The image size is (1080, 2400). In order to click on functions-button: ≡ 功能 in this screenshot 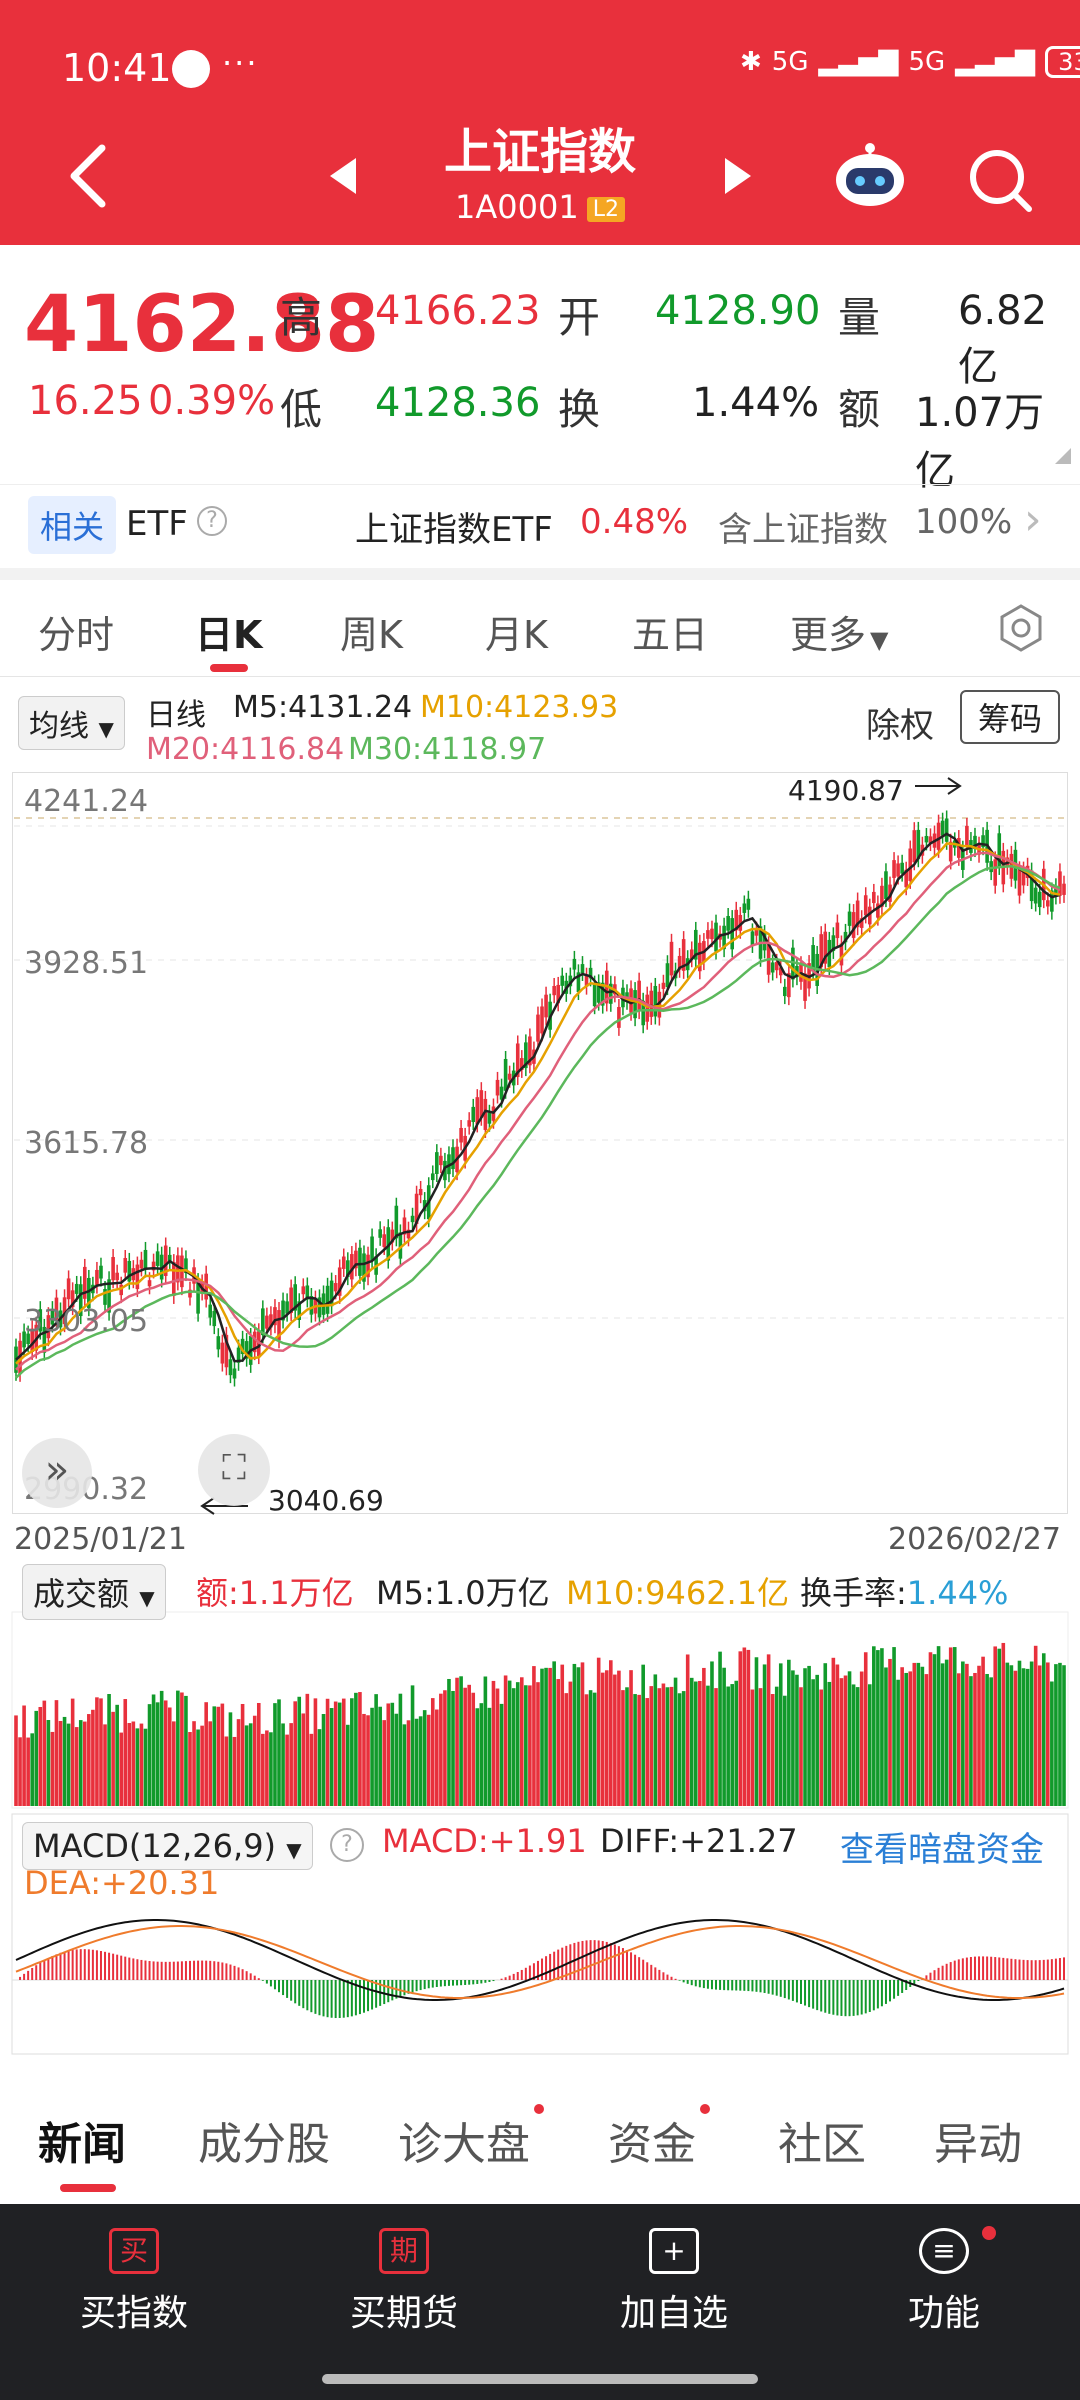, I will do `click(944, 2282)`.